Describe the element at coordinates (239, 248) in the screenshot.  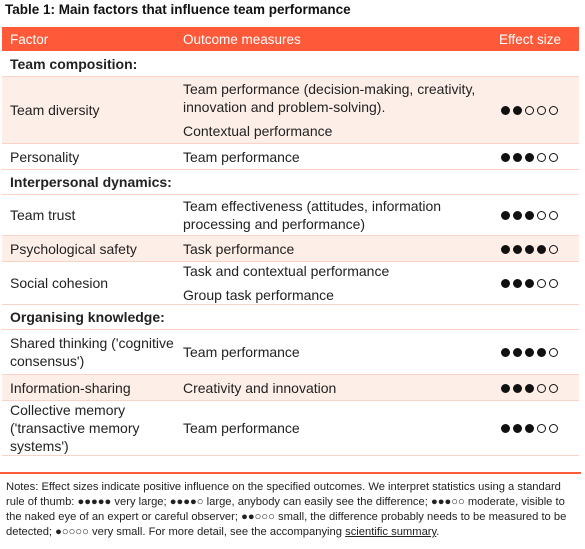
I see `outcome-measure: Task performance` at that location.